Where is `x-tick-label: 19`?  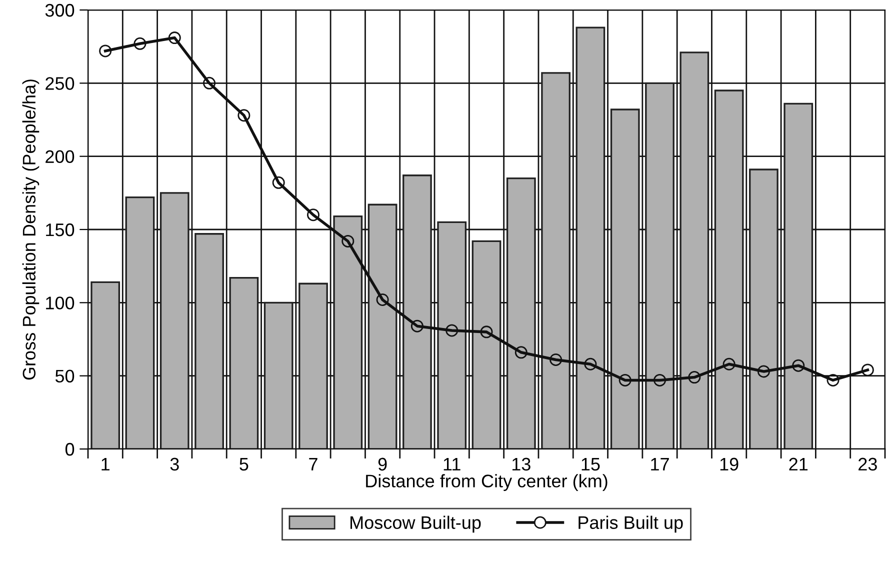 x-tick-label: 19 is located at coordinates (729, 464).